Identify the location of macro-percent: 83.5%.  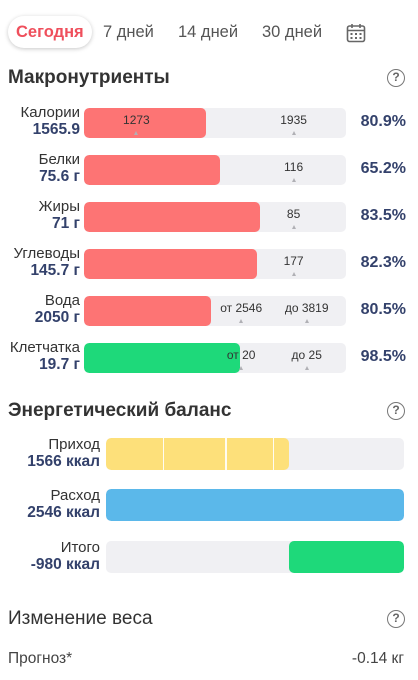
(383, 215).